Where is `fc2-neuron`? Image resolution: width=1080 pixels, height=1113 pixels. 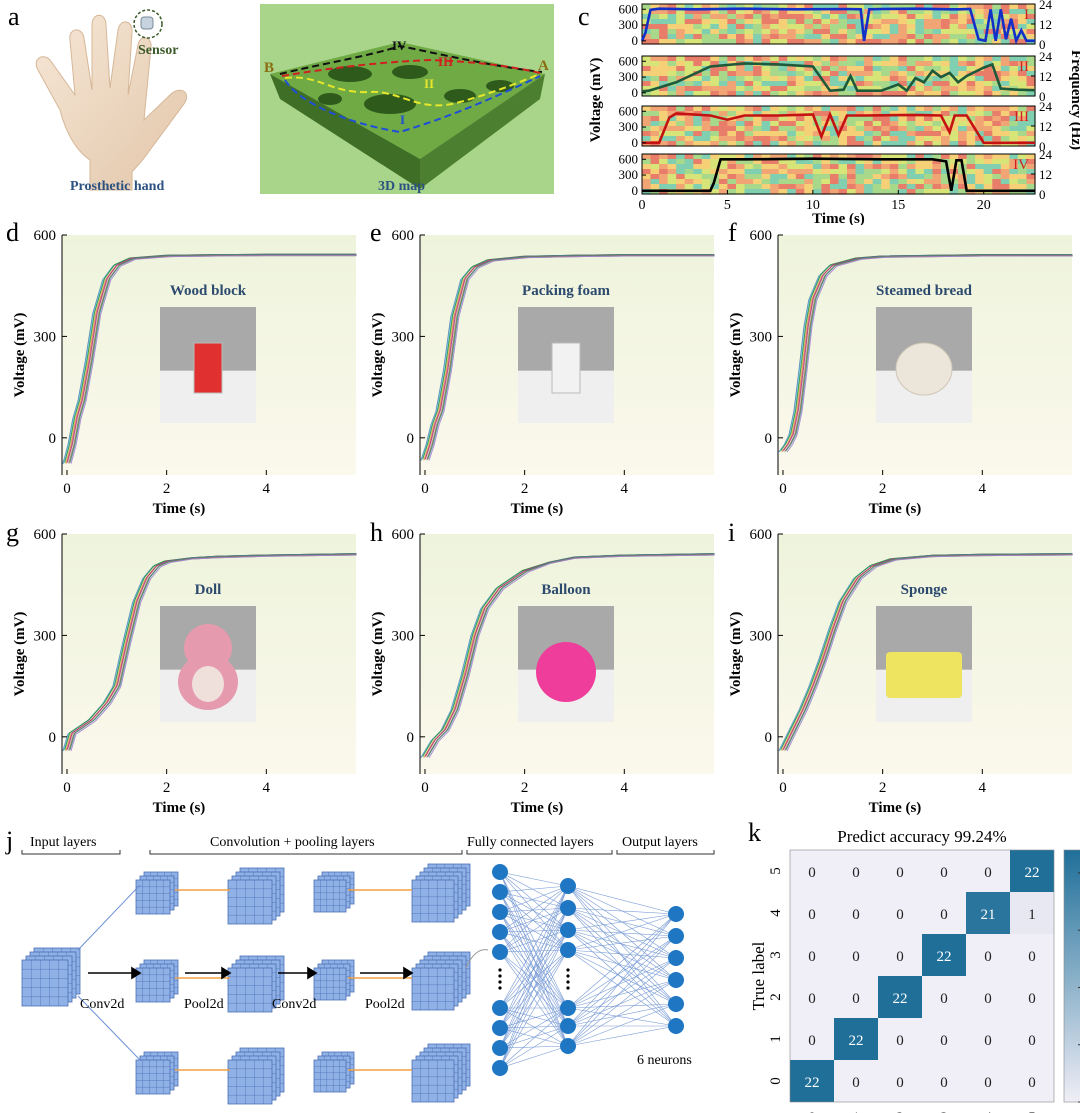
fc2-neuron is located at coordinates (568, 930).